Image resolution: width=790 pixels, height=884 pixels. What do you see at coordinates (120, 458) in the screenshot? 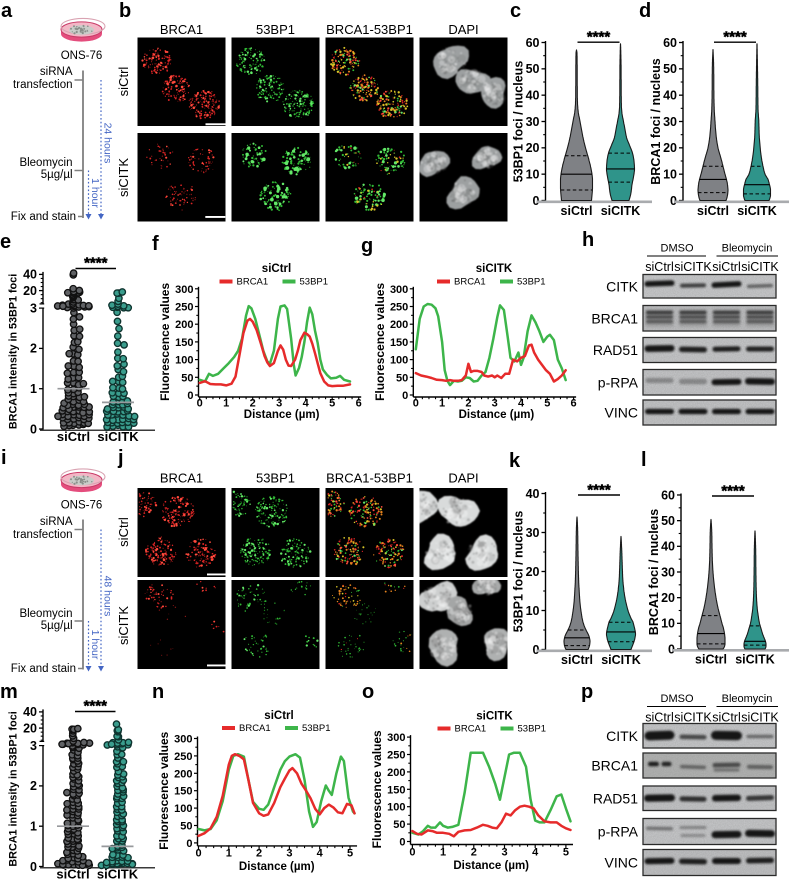
I see `svg-text: j` at bounding box center [120, 458].